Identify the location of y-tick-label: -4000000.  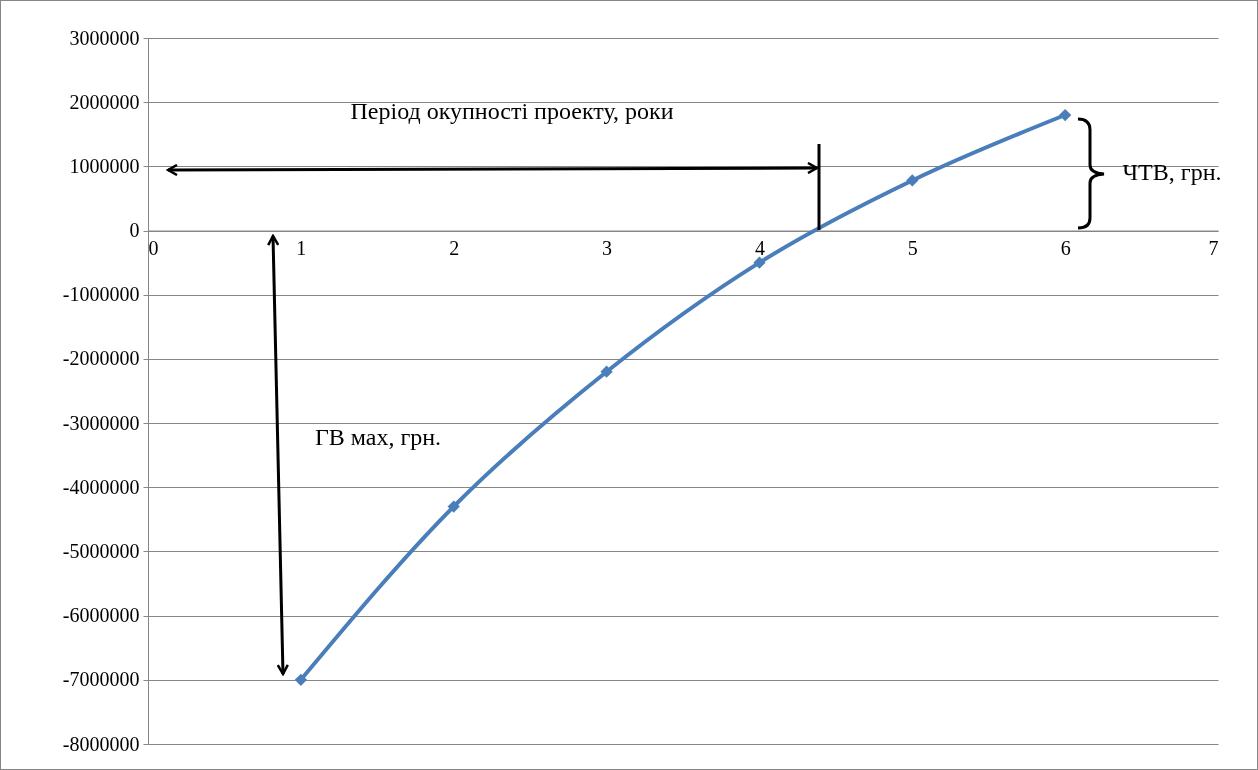
(101, 486).